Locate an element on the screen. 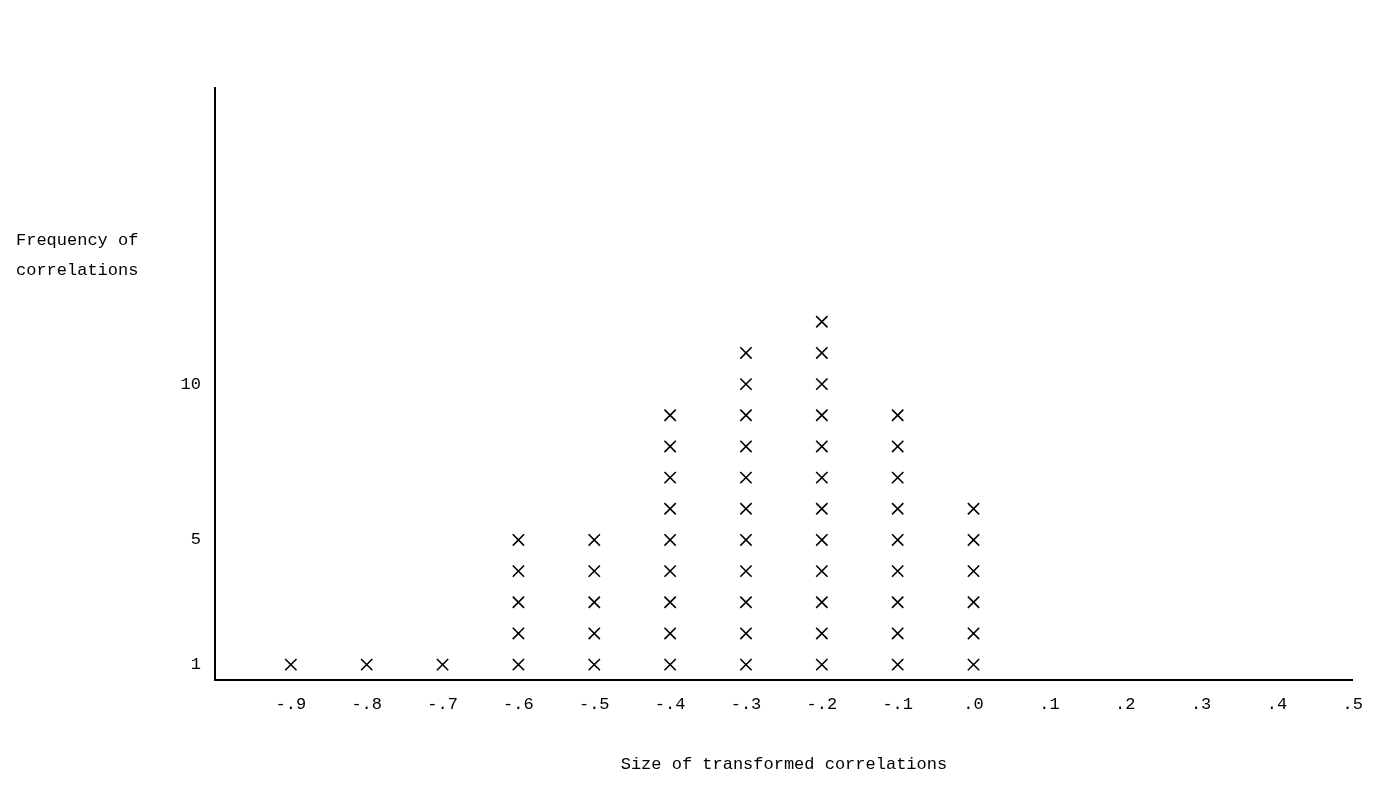 This screenshot has width=1385, height=797. x-tick-label: -.6 is located at coordinates (518, 704).